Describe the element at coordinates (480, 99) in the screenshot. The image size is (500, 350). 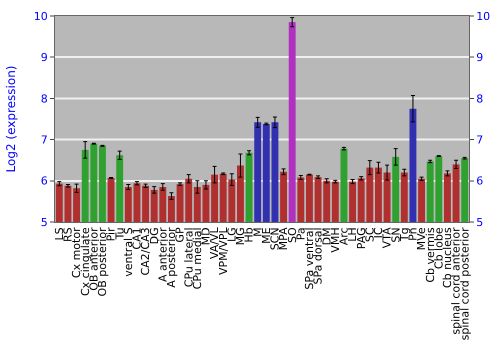
I see `y2-tick-label: 8` at that location.